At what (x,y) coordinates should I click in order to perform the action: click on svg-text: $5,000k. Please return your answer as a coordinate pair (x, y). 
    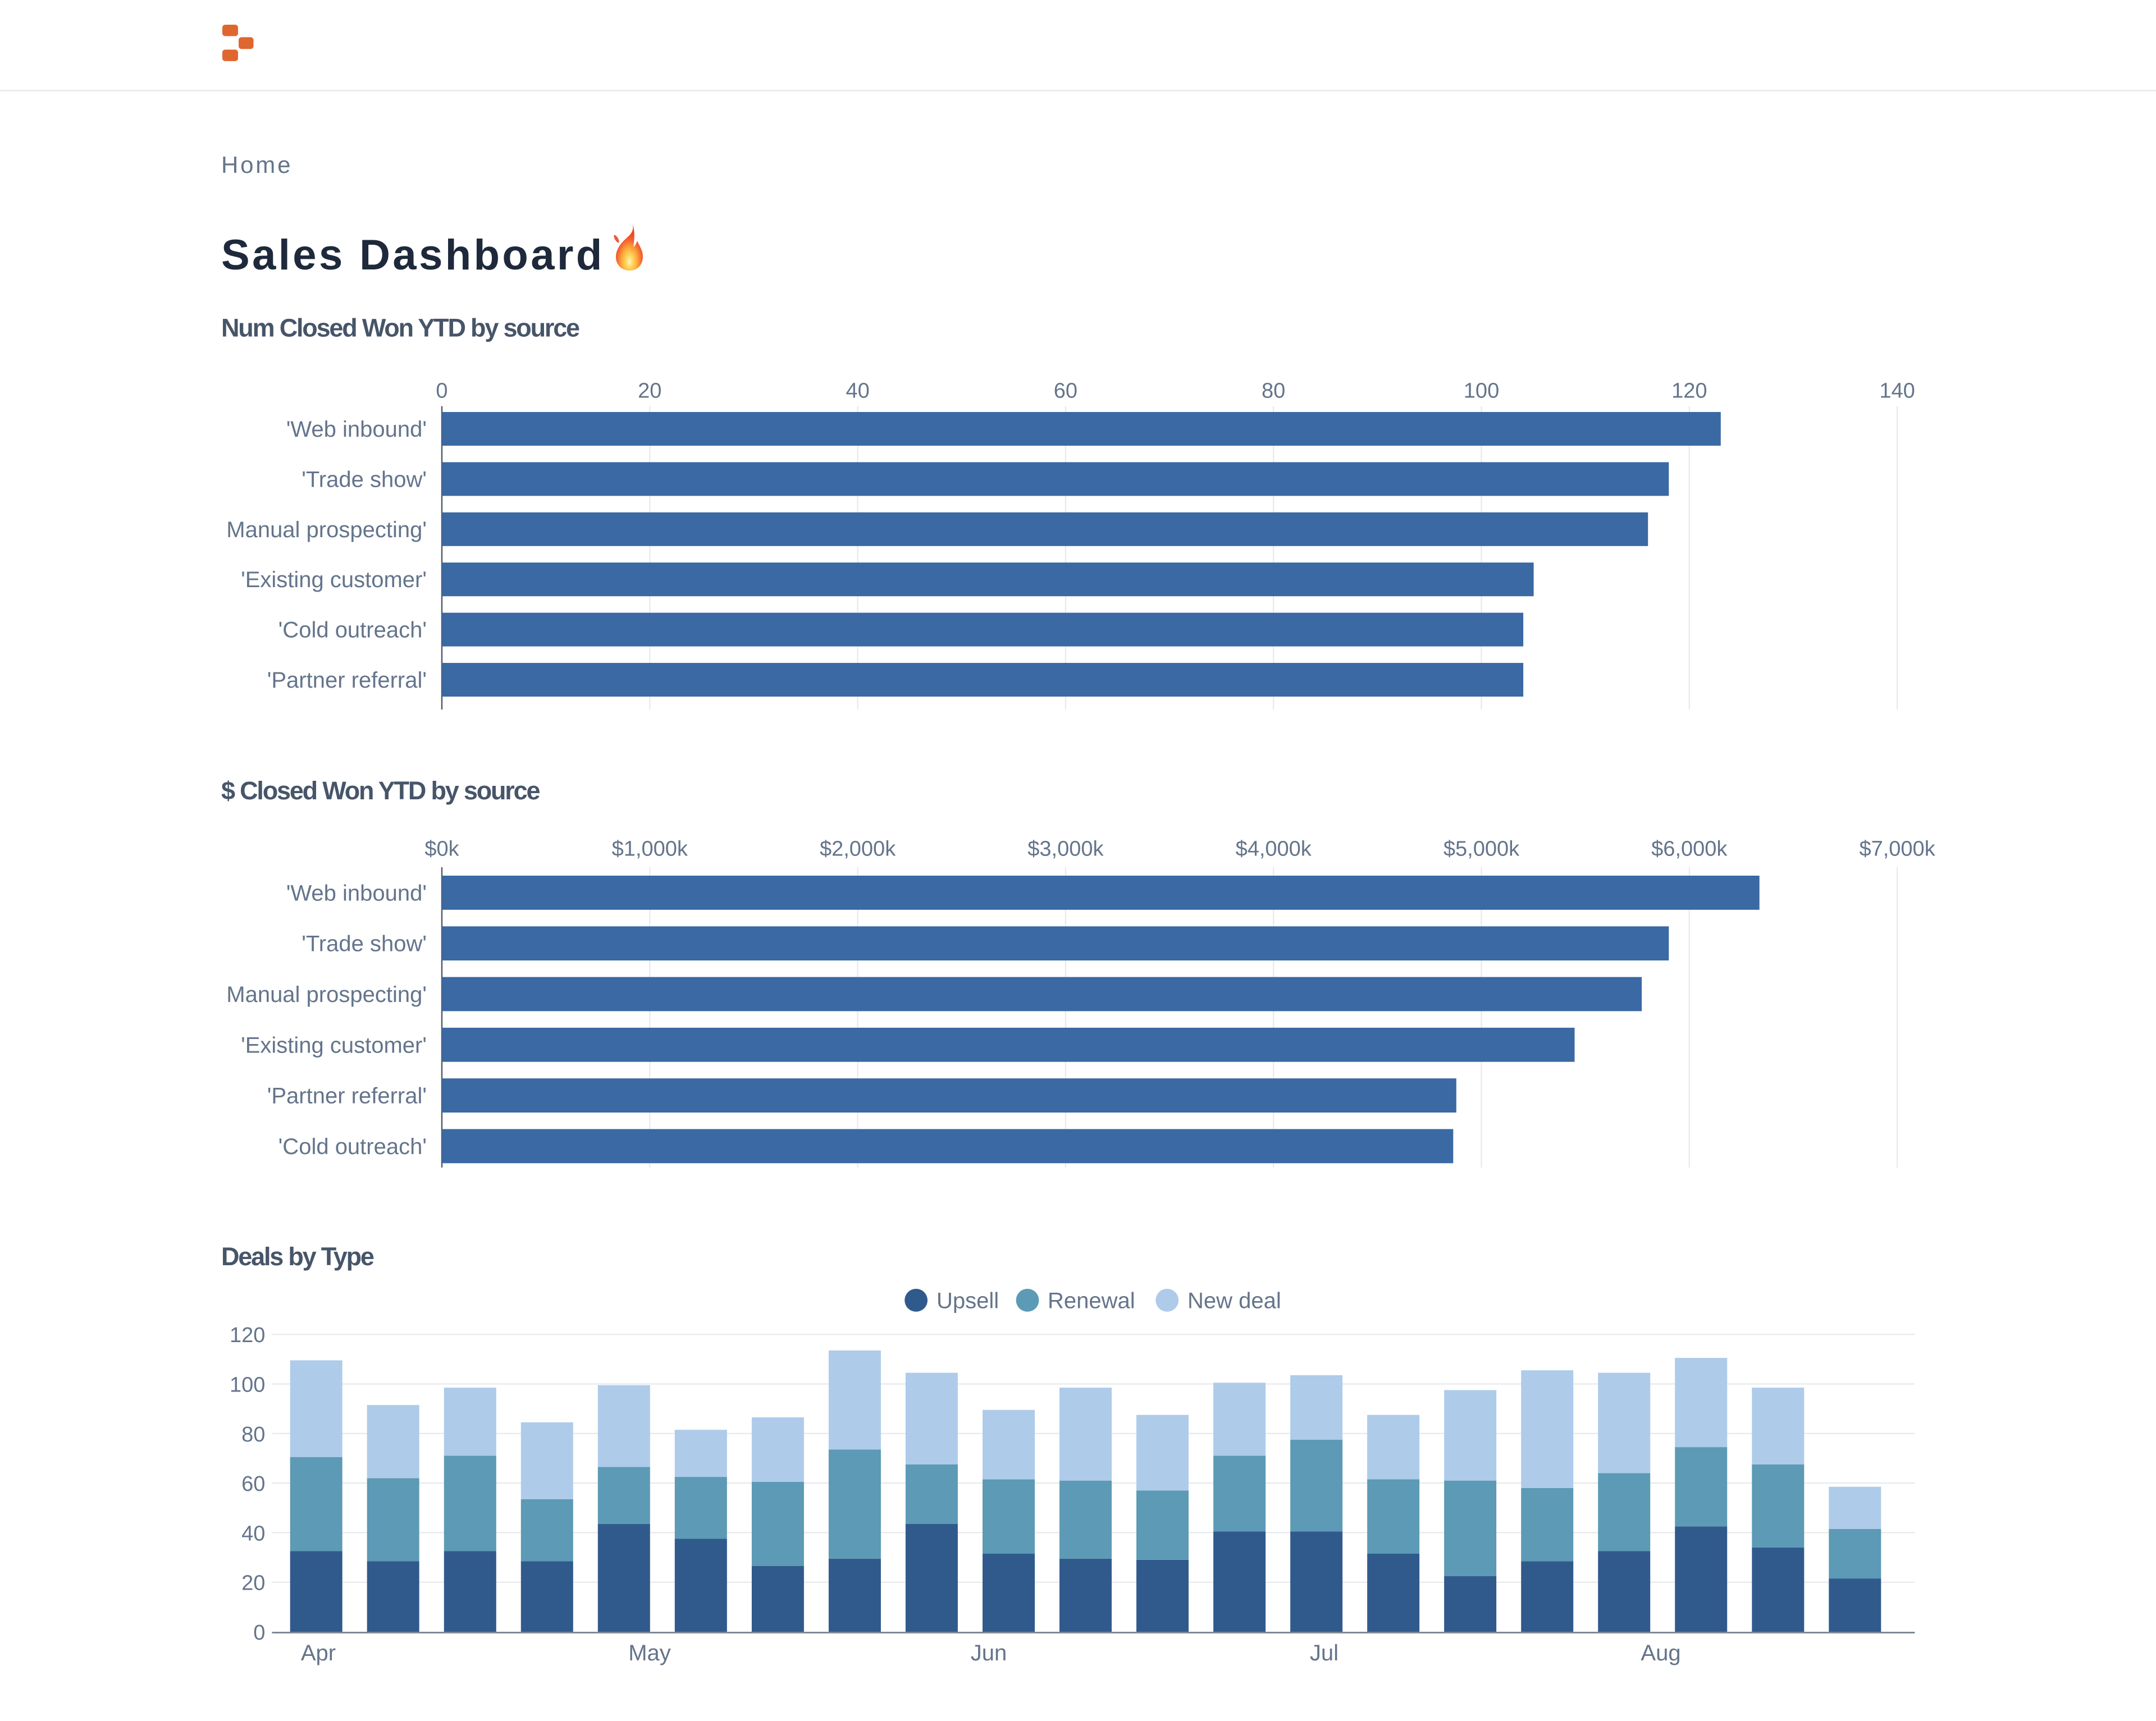
    Looking at the image, I should click on (1482, 849).